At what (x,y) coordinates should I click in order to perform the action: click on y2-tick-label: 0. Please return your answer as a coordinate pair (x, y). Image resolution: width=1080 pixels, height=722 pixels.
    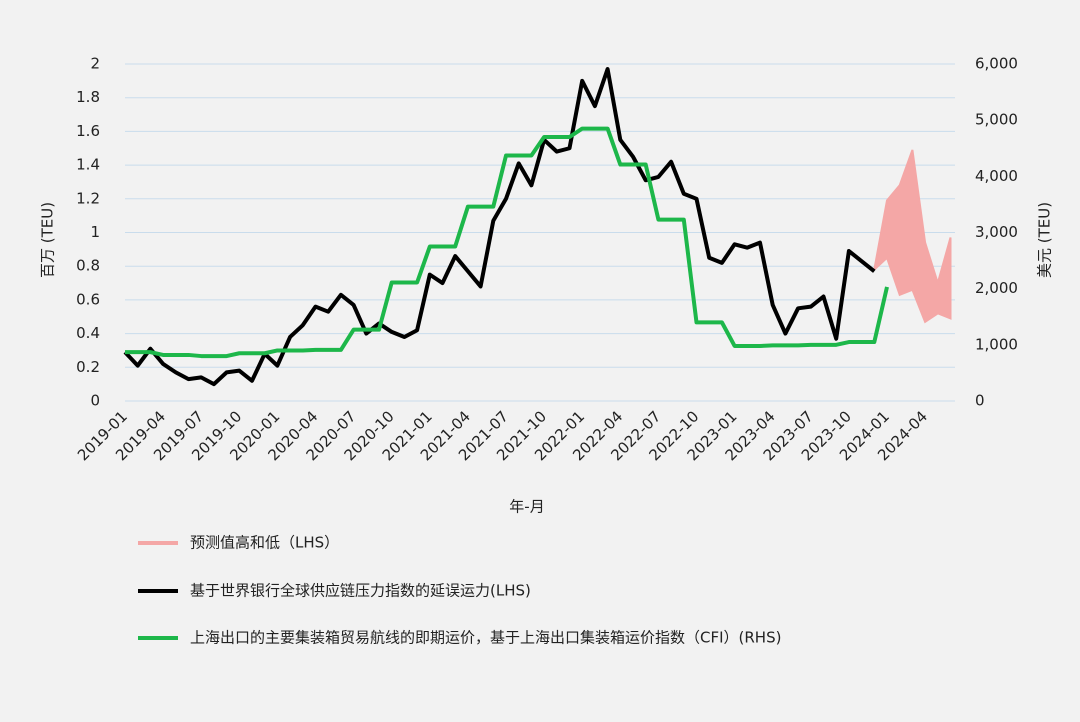
    Looking at the image, I should click on (980, 401).